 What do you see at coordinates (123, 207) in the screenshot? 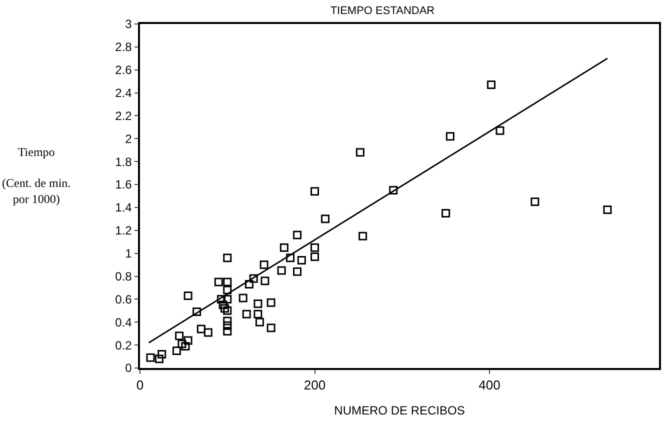
I see `y-tick-label: 1.4` at bounding box center [123, 207].